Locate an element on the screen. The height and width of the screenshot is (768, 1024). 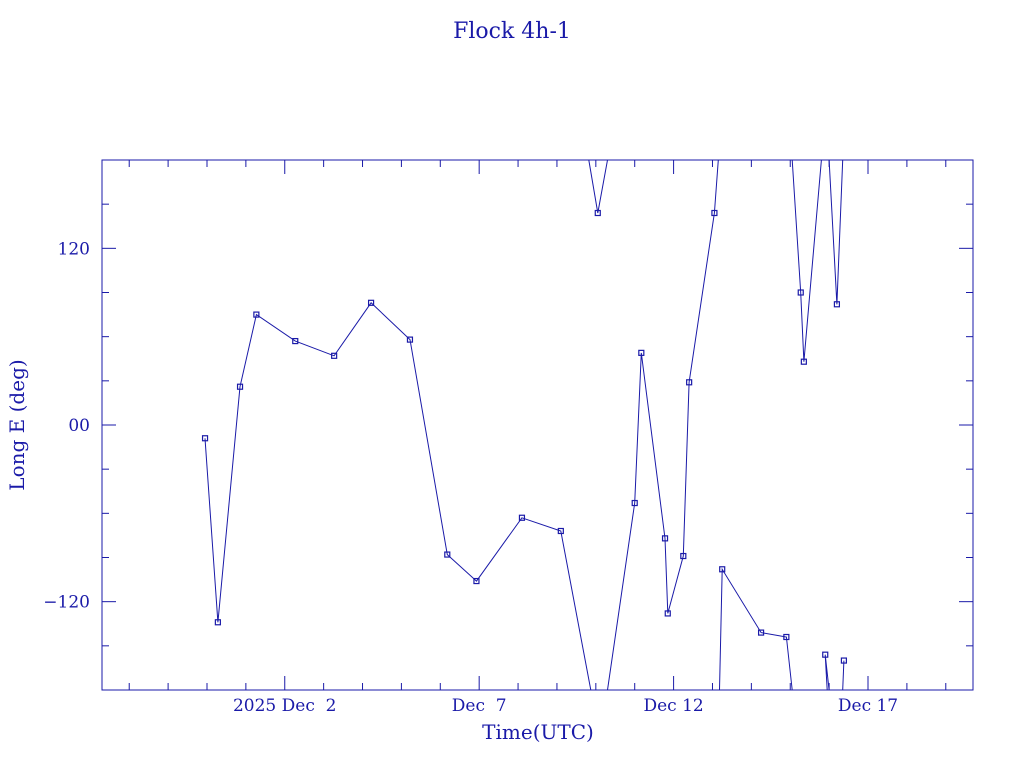
x-tick-label: Dec 12 is located at coordinates (673, 706).